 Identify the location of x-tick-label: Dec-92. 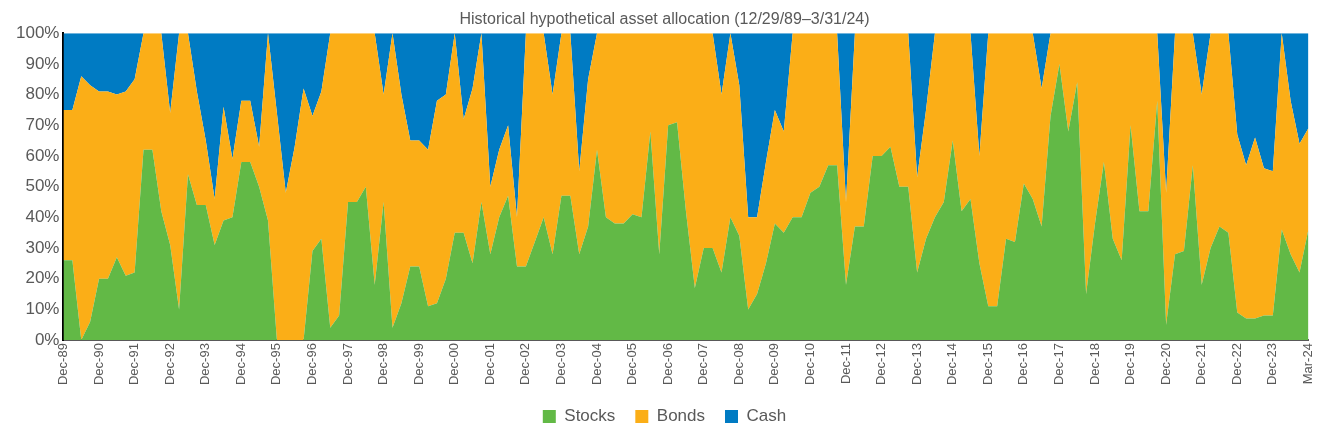
(169, 364).